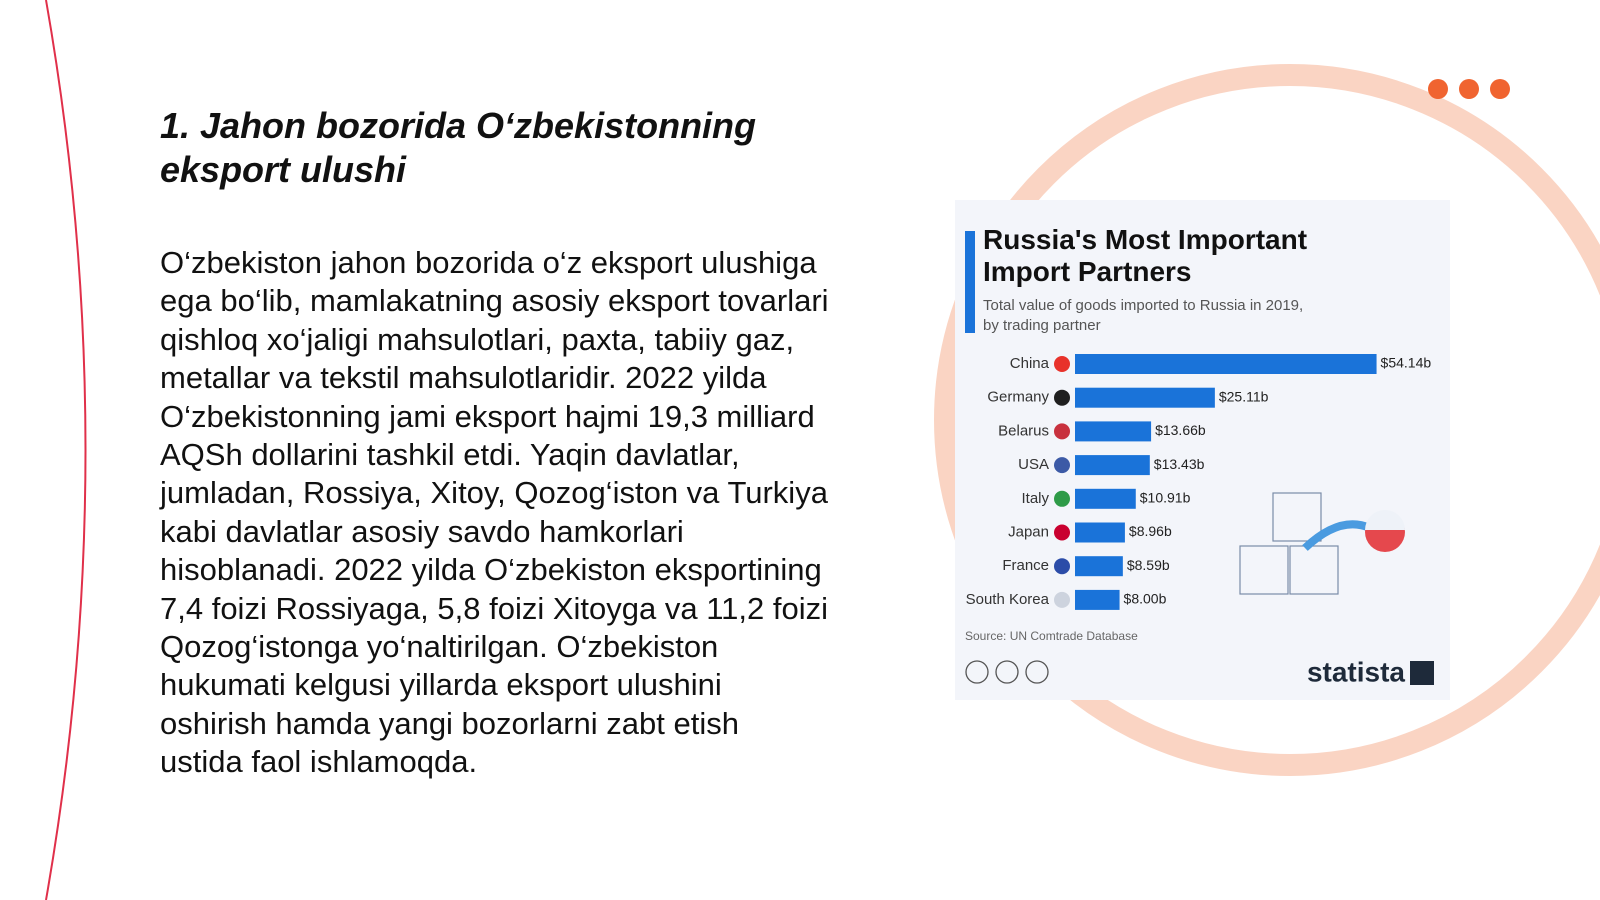  I want to click on value-label: $8.00b, so click(1145, 599).